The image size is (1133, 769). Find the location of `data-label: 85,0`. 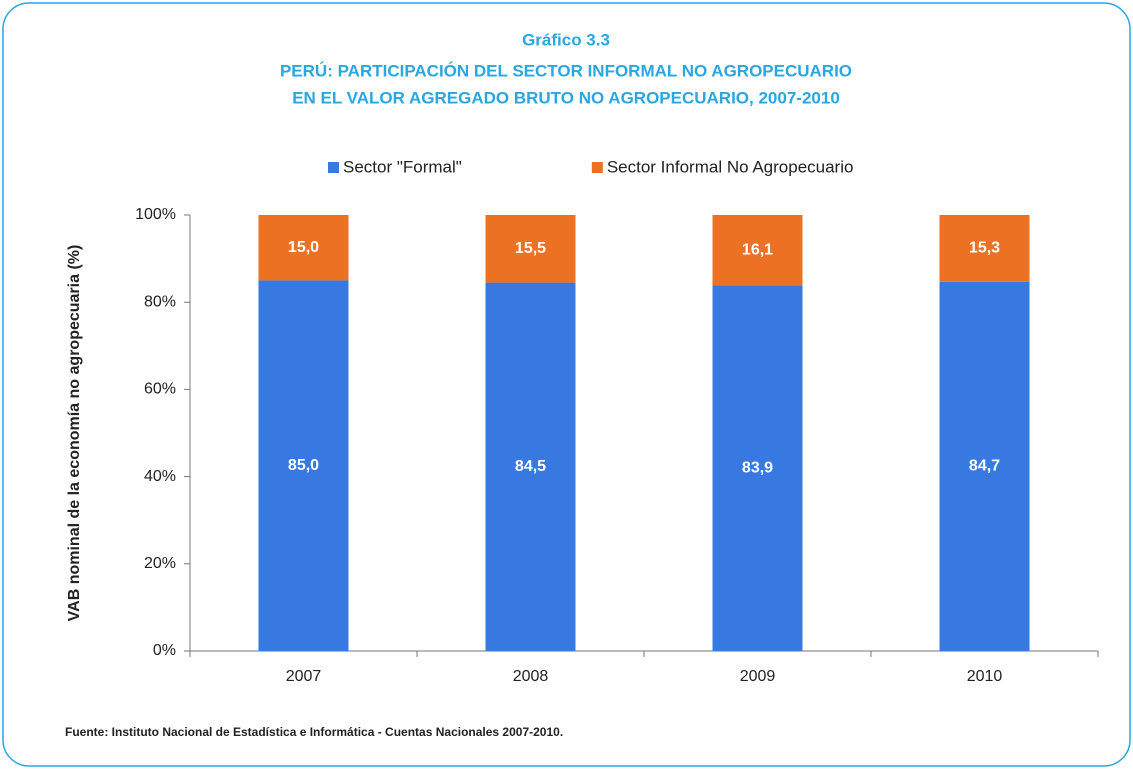

data-label: 85,0 is located at coordinates (303, 465).